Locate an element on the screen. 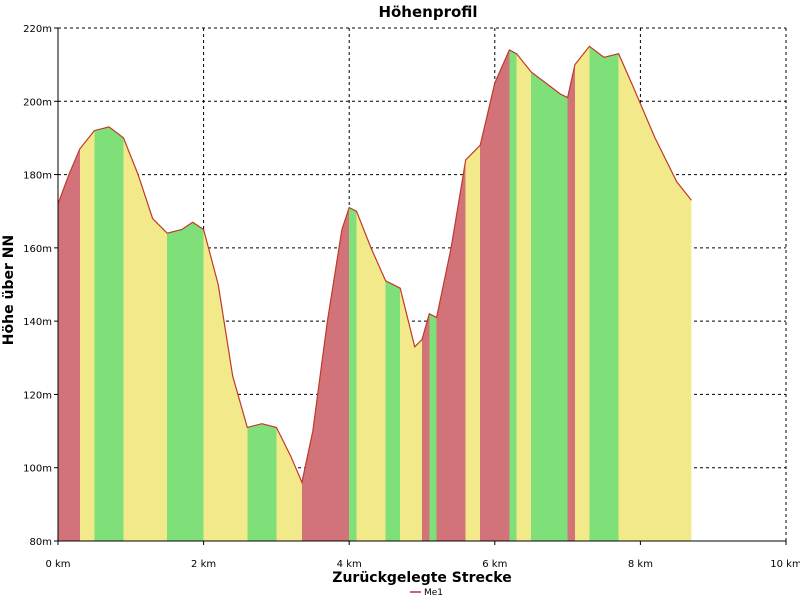 The width and height of the screenshot is (800, 600). x-tick-label-5: 10 km is located at coordinates (785, 564).